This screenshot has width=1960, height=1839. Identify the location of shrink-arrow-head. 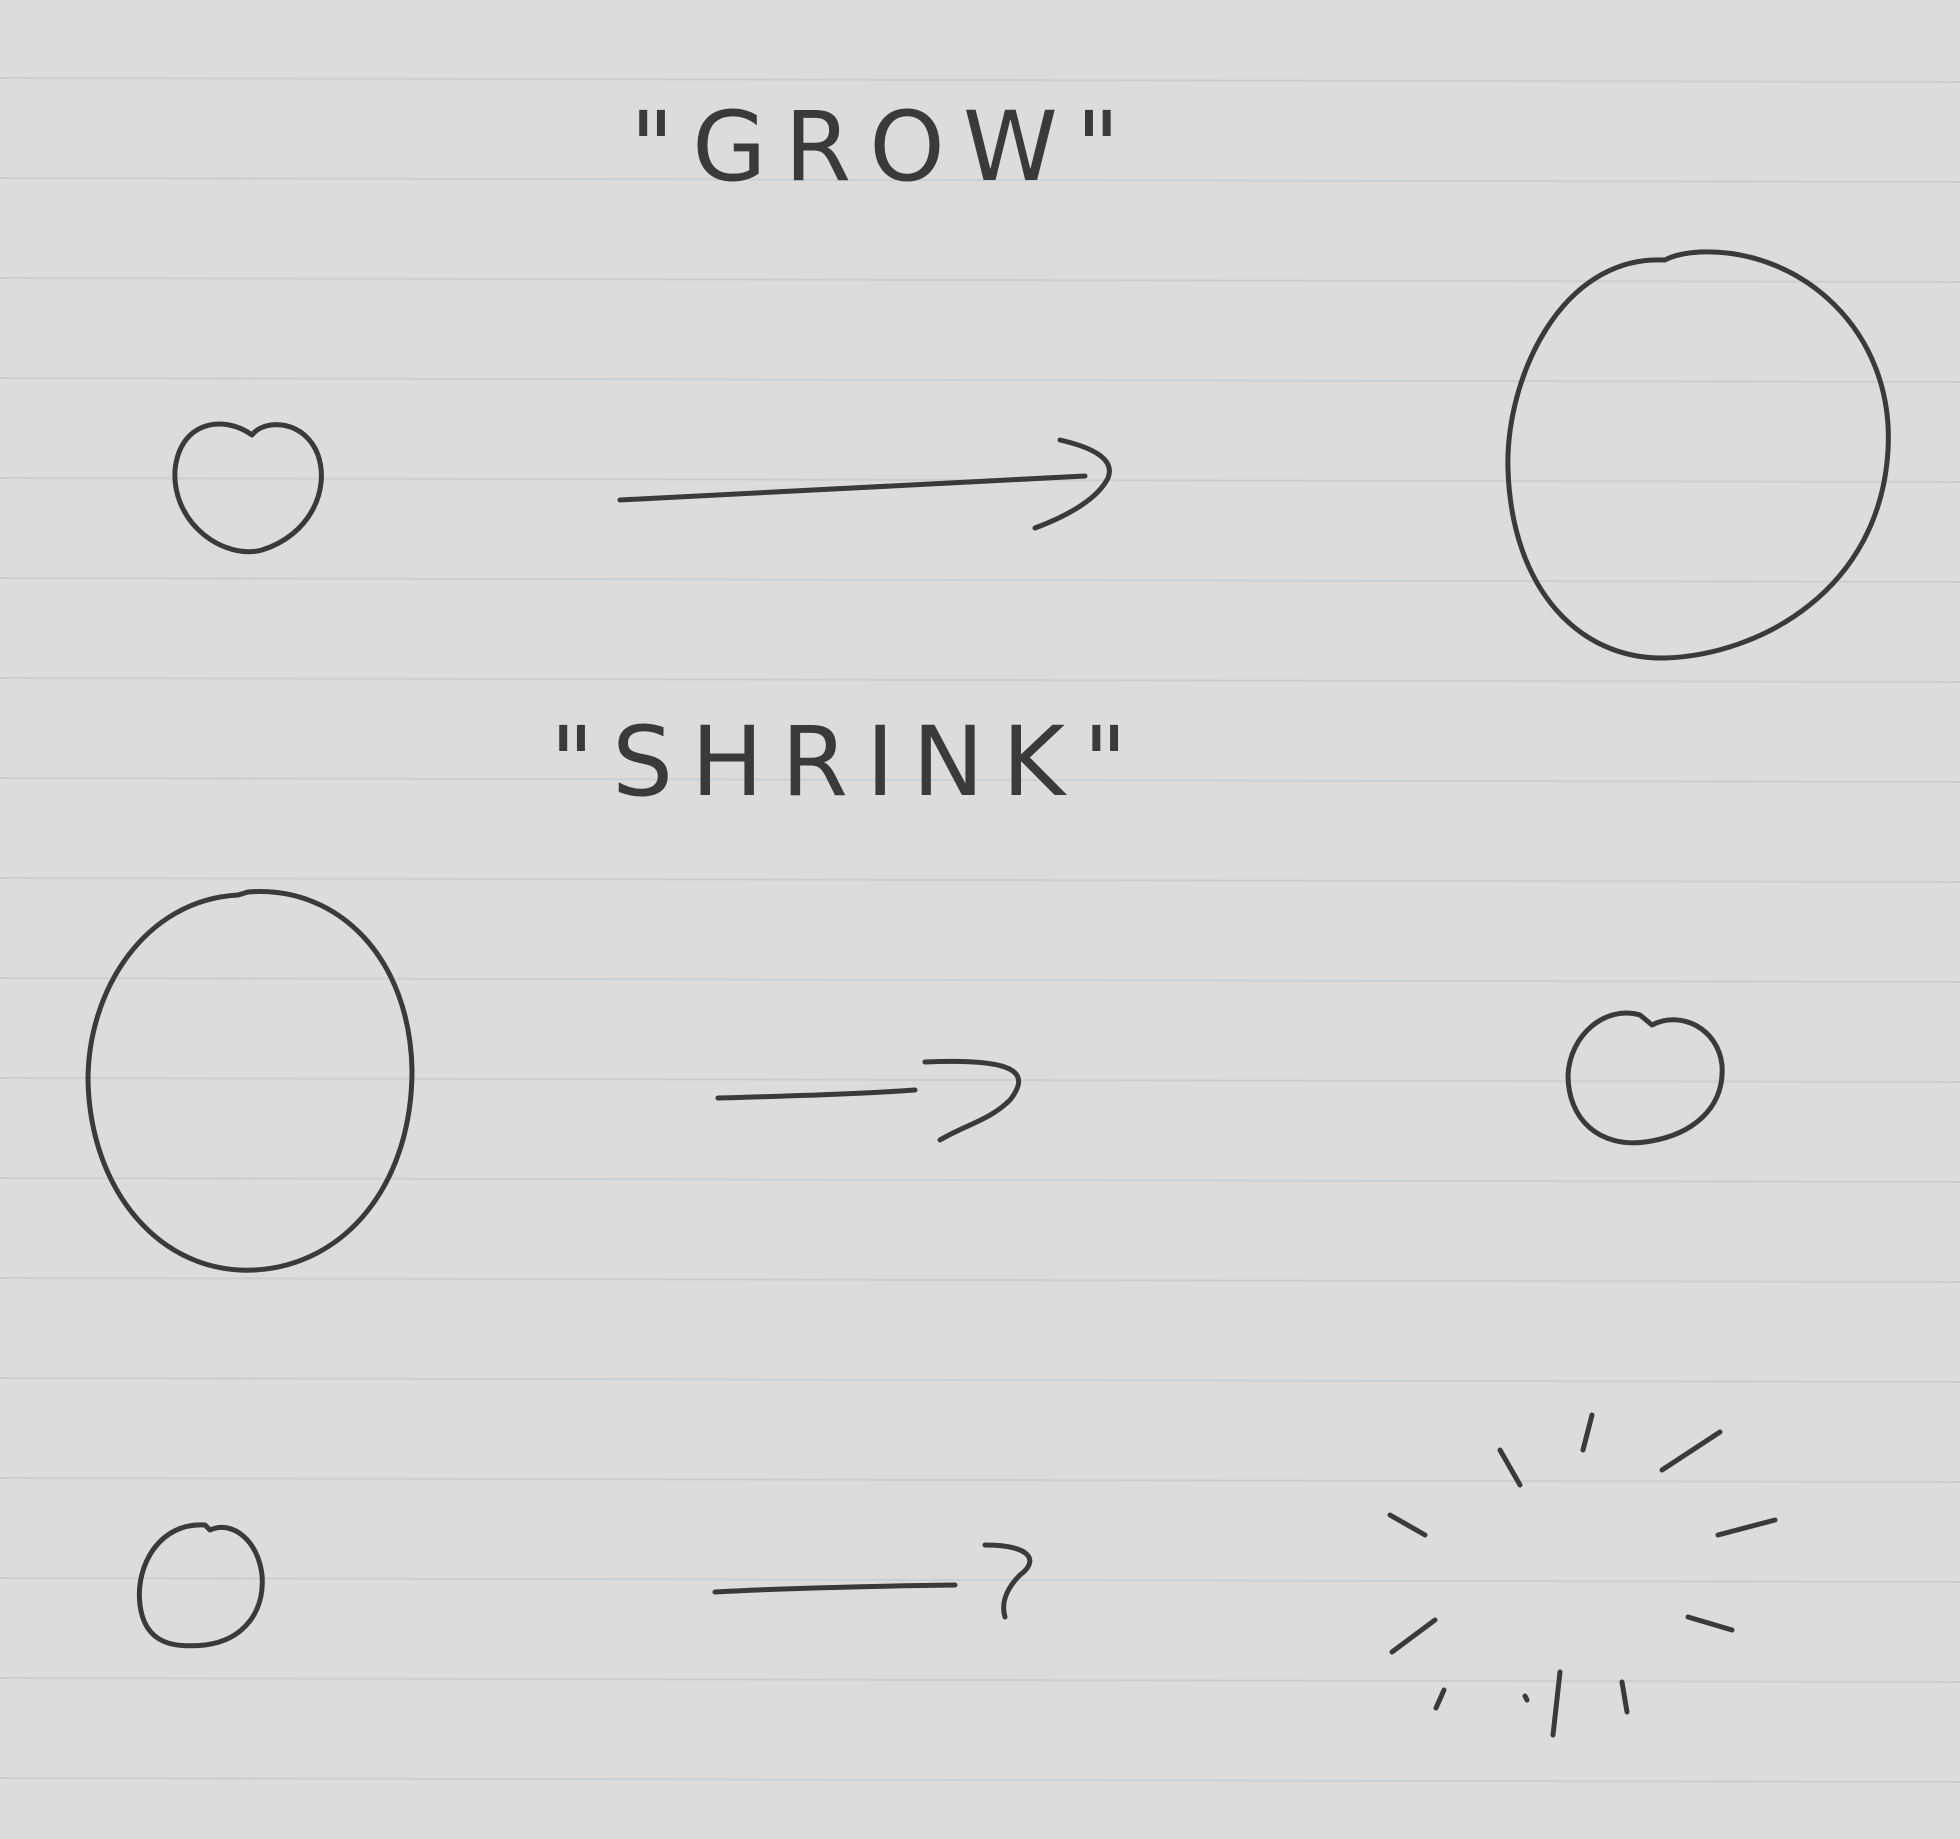
(972, 1100).